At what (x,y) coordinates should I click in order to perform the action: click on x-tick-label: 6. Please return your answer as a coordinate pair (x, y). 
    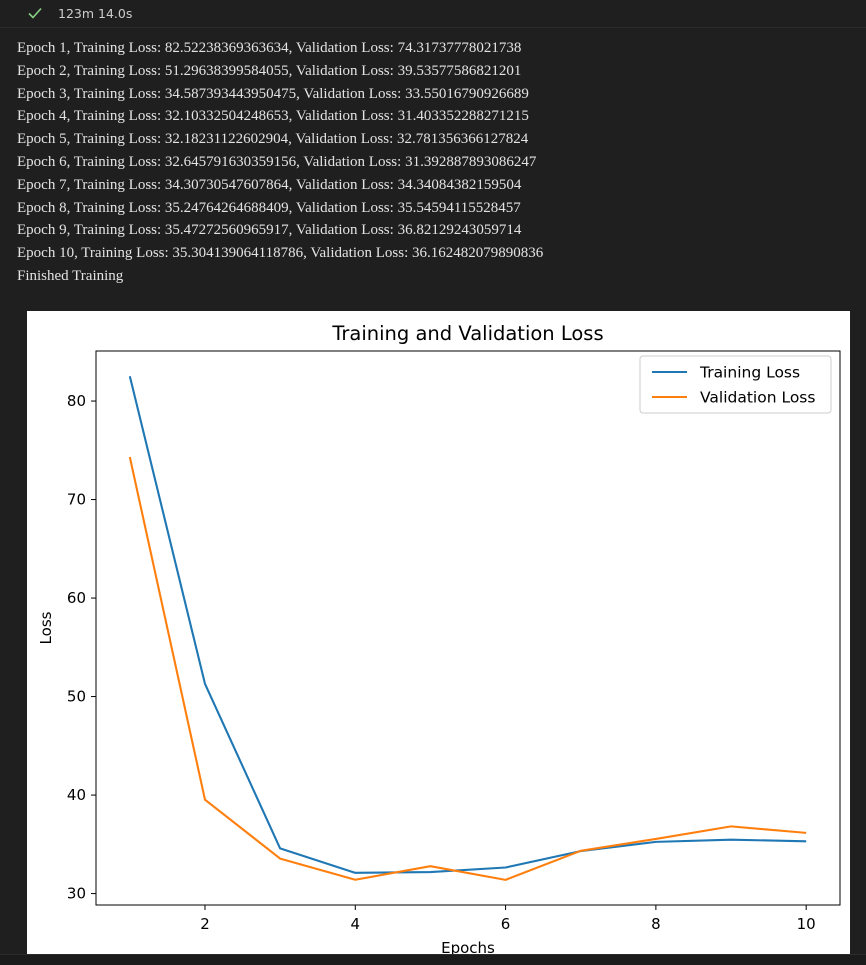
    Looking at the image, I should click on (506, 924).